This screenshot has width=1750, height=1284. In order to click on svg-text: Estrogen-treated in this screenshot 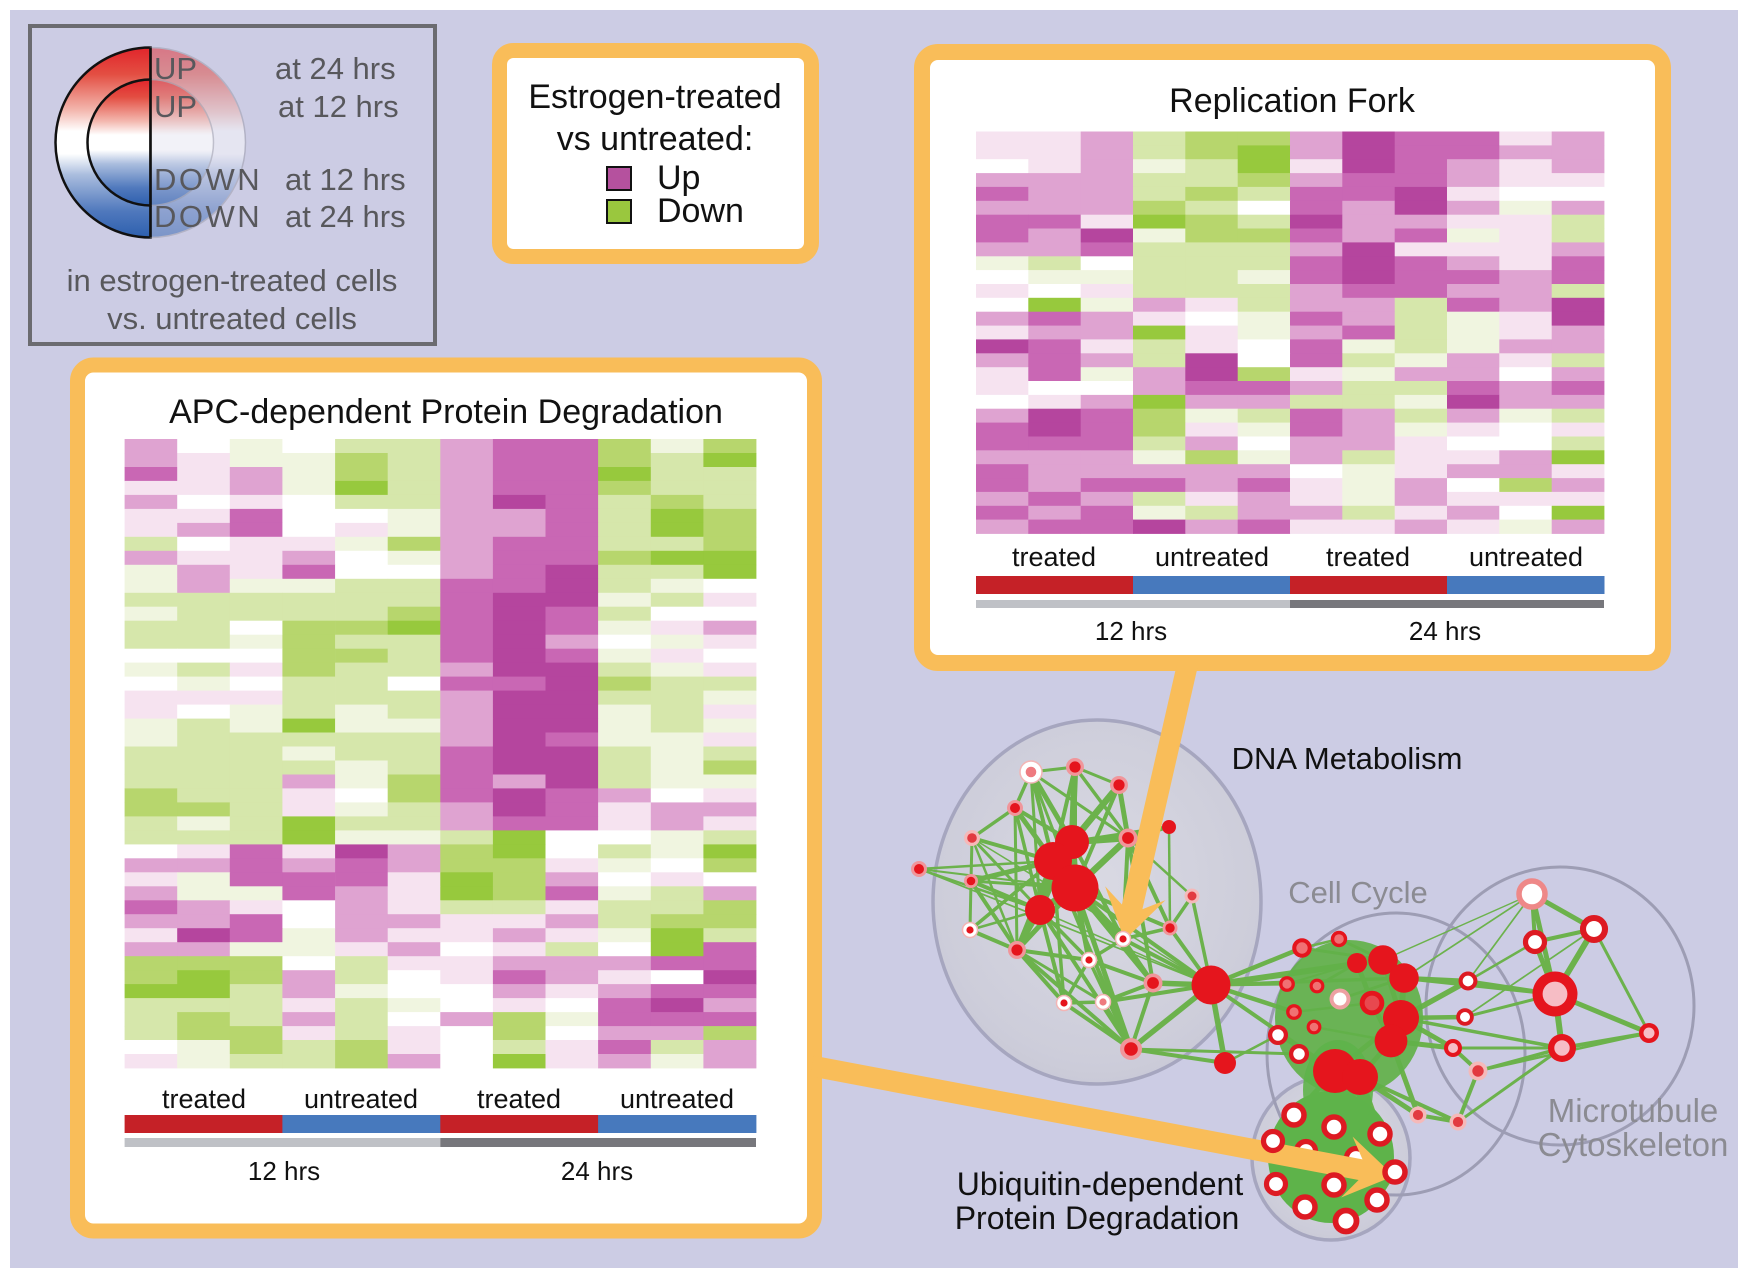, I will do `click(654, 97)`.